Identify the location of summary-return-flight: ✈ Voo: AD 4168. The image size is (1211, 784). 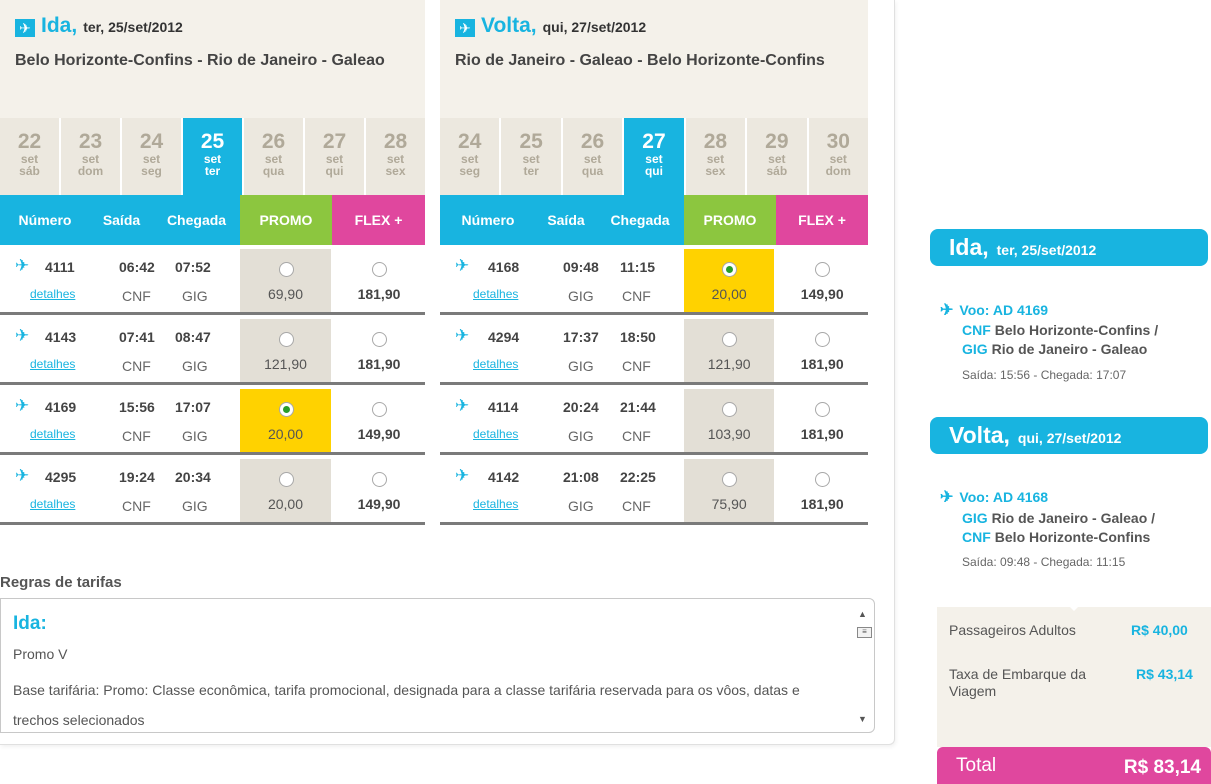
(994, 497).